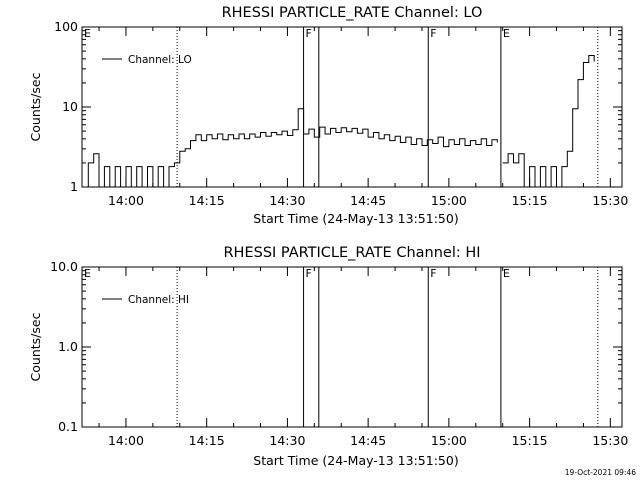  Describe the element at coordinates (68, 346) in the screenshot. I see `y-tick-label: 1.0` at that location.